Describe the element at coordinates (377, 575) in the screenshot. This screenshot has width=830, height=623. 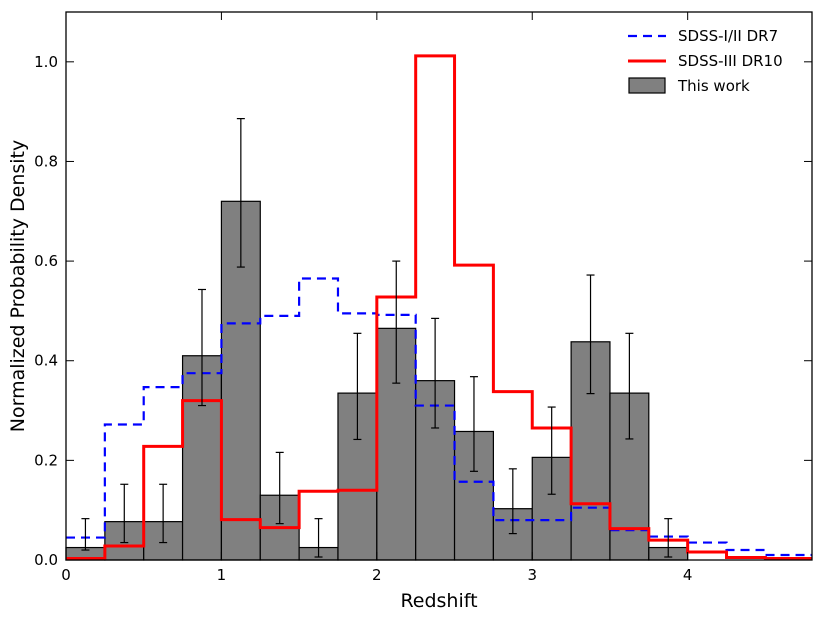
I see `x-tick-label-2: 2` at that location.